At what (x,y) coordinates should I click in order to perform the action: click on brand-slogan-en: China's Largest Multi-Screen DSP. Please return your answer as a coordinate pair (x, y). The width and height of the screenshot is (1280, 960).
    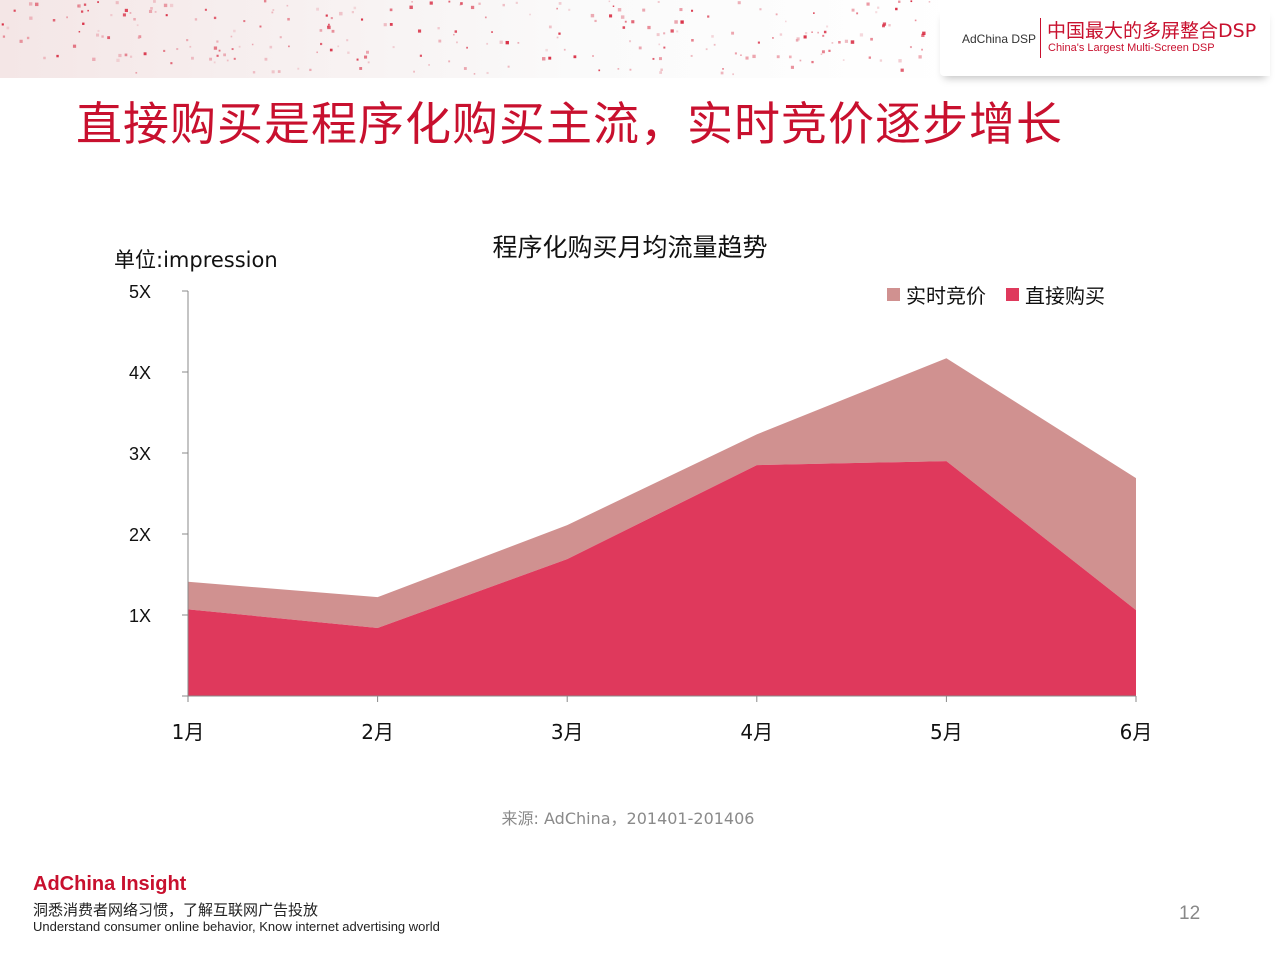
    Looking at the image, I should click on (1131, 48).